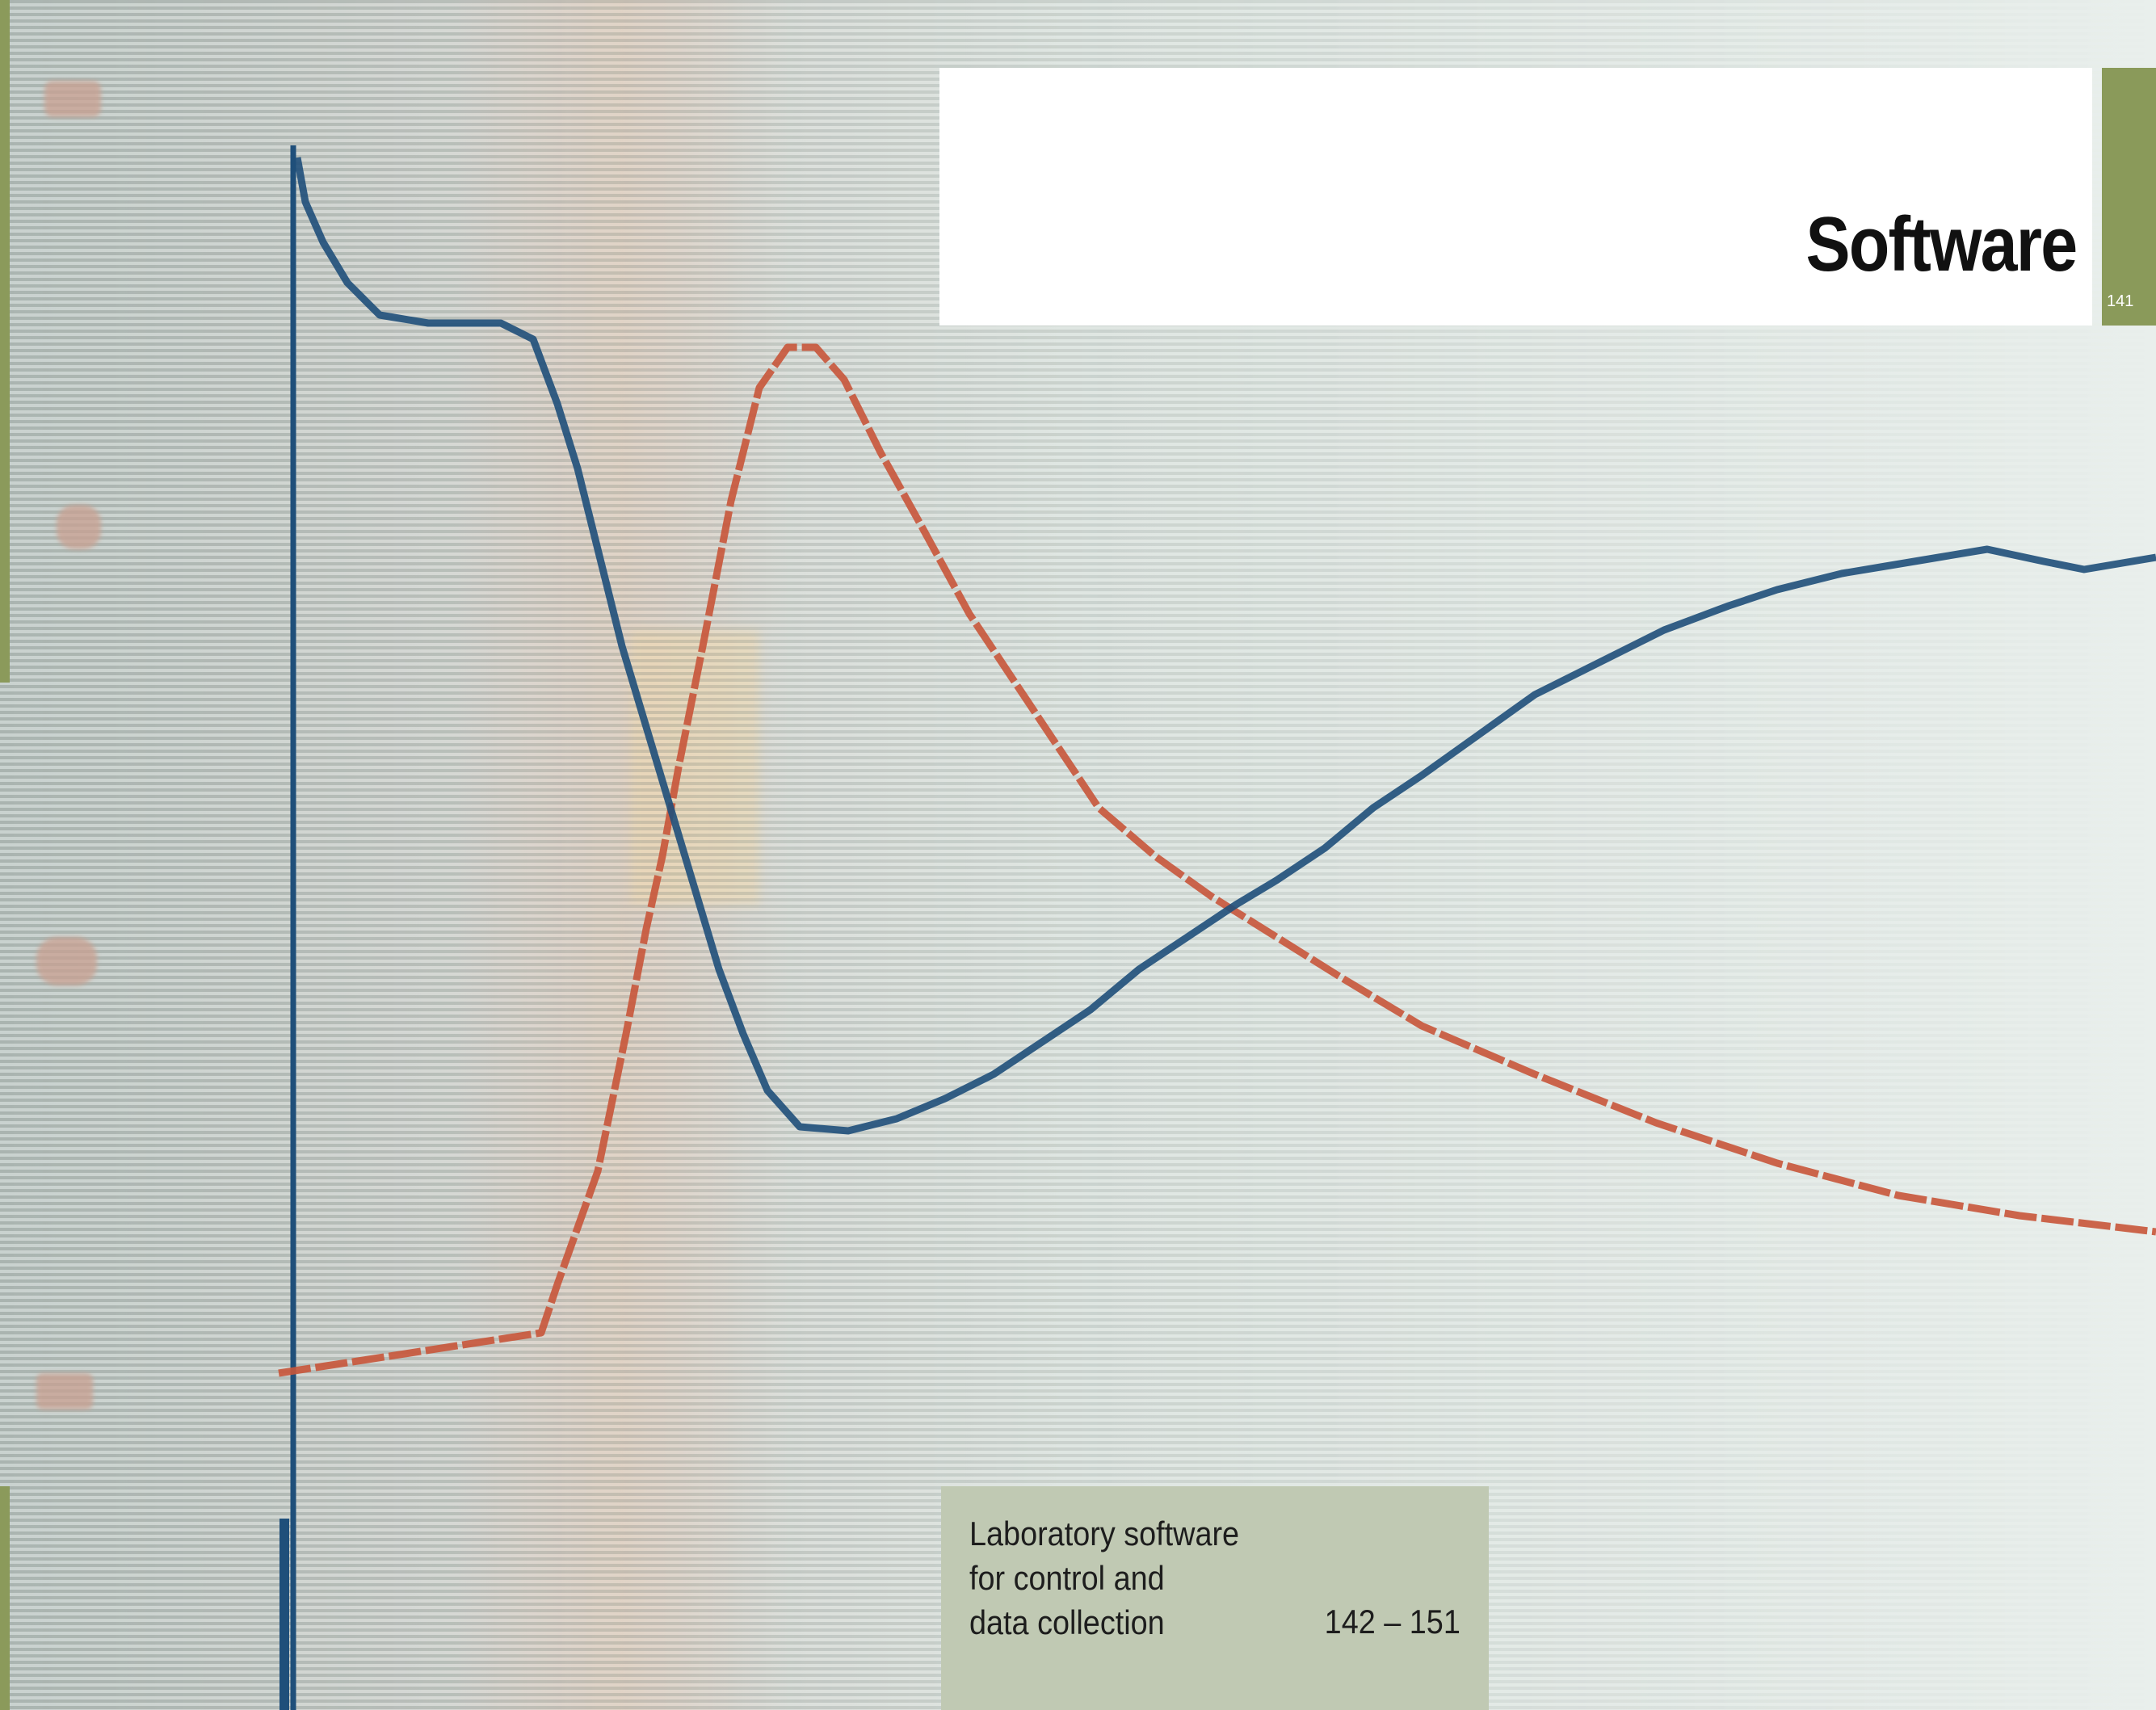 Image resolution: width=2156 pixels, height=1710 pixels. What do you see at coordinates (1392, 1622) in the screenshot?
I see `toc-page-range: 142 – 151` at bounding box center [1392, 1622].